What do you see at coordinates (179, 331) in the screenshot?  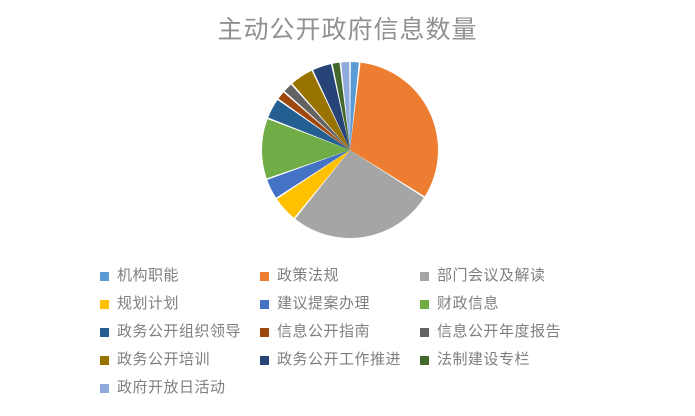 I see `legend-item-label: 政务公开组织领导` at bounding box center [179, 331].